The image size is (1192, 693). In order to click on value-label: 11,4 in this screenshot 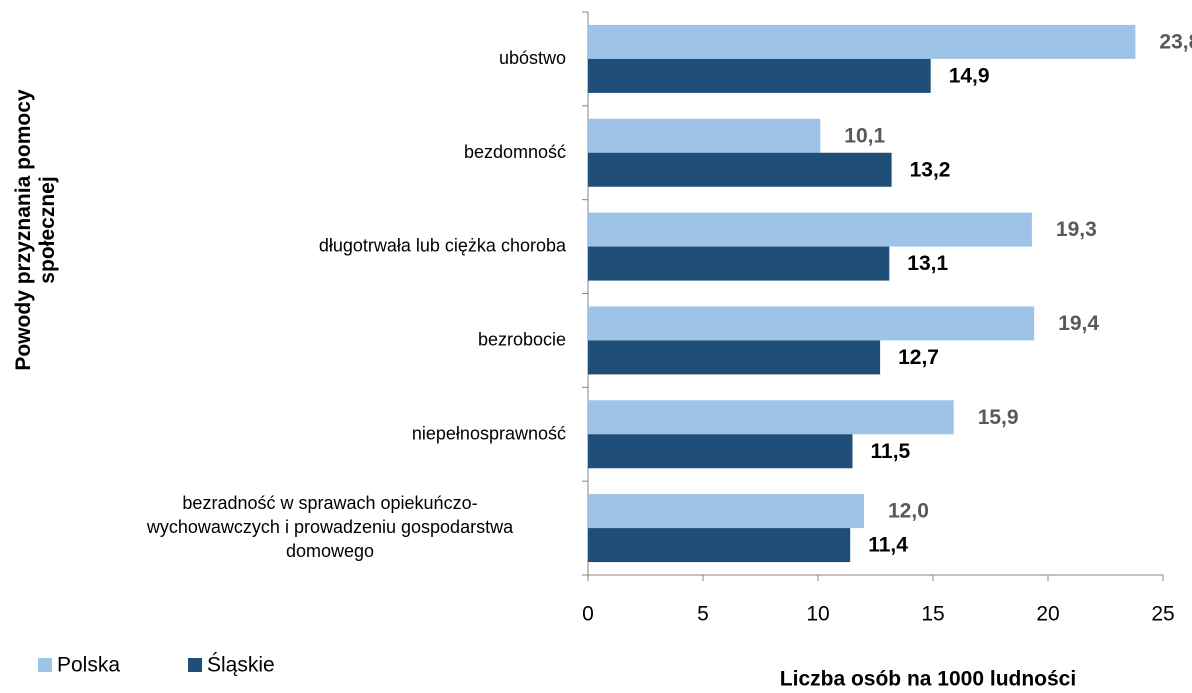, I will do `click(888, 545)`.